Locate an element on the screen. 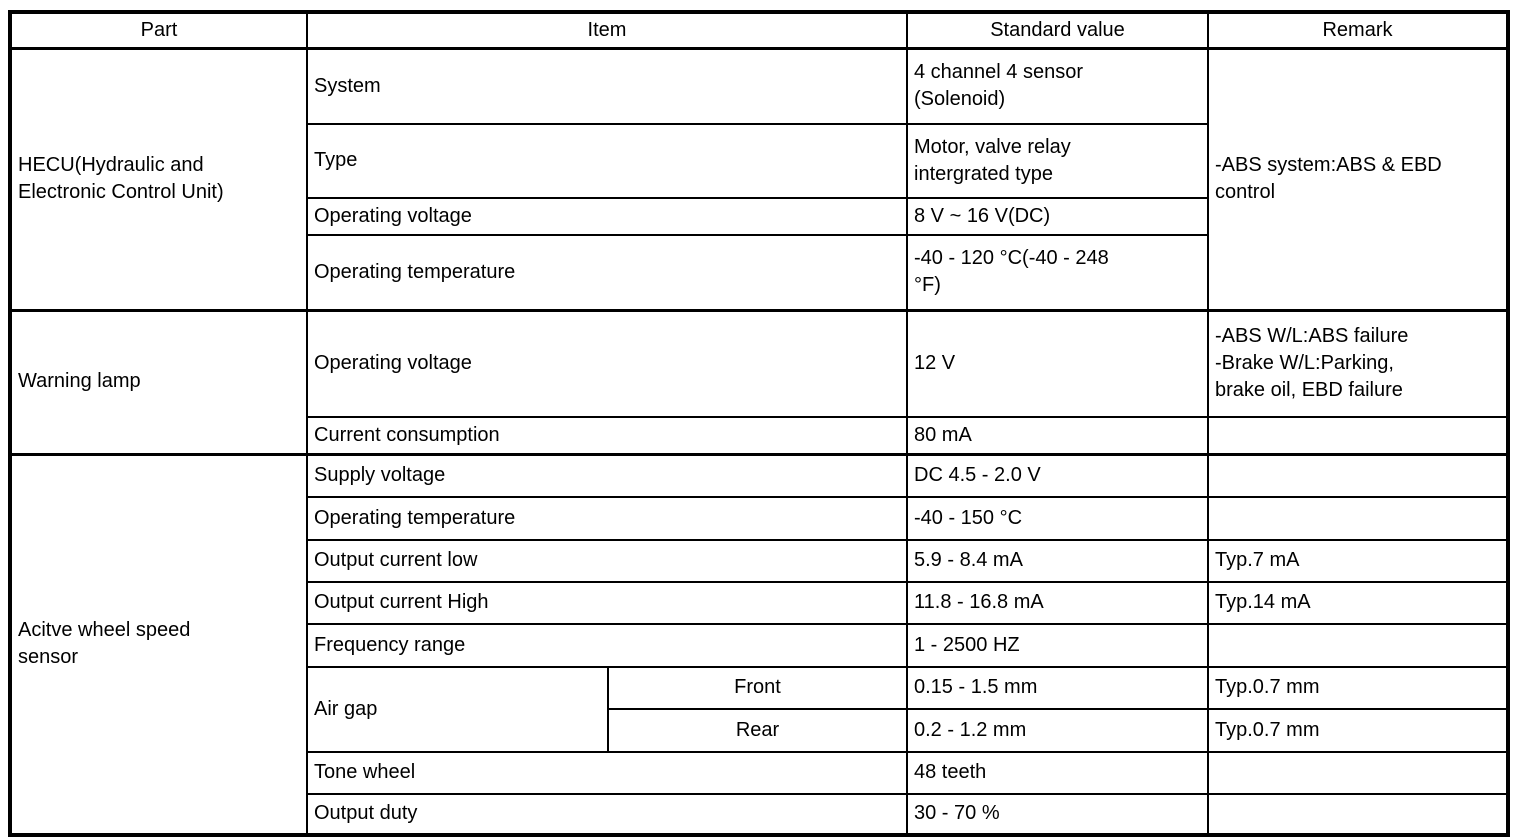 The height and width of the screenshot is (840, 1520). item-cell-output-current-high: Output current High is located at coordinates (607, 603).